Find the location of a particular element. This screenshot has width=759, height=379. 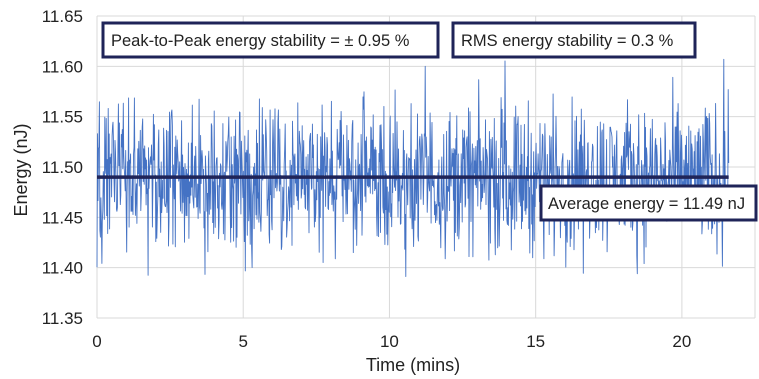

average-box is located at coordinates (648, 203).